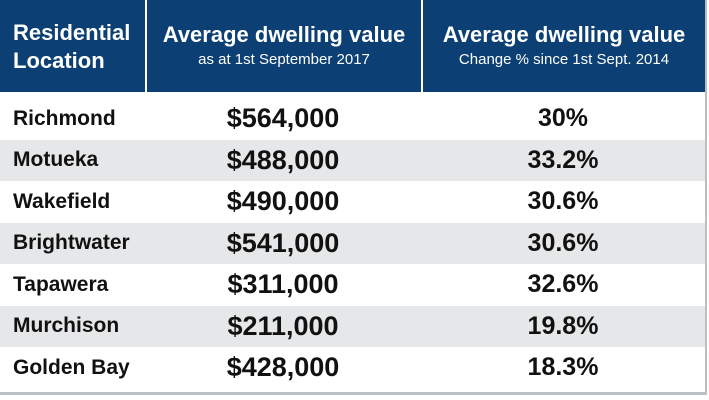 This screenshot has height=400, width=709. What do you see at coordinates (72, 46) in the screenshot?
I see `header-location: Residential Location` at bounding box center [72, 46].